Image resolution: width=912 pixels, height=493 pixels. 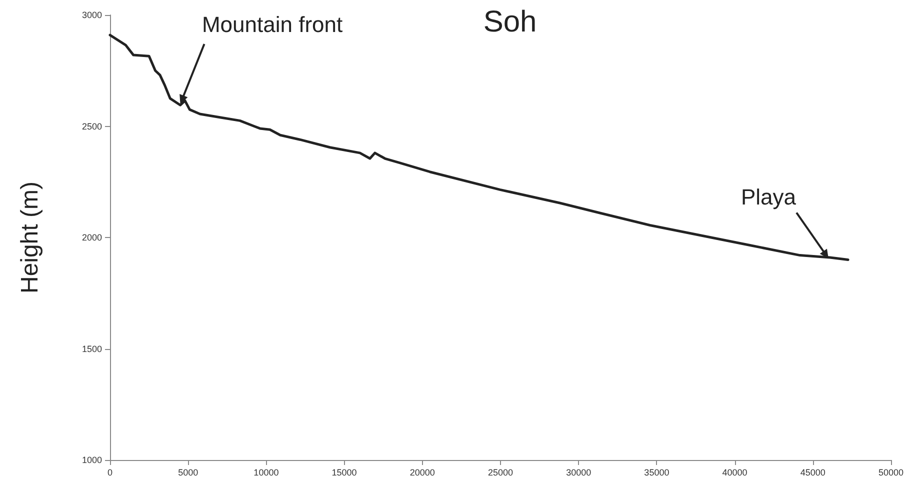 What do you see at coordinates (266, 473) in the screenshot?
I see `x-tick-label: 10000` at bounding box center [266, 473].